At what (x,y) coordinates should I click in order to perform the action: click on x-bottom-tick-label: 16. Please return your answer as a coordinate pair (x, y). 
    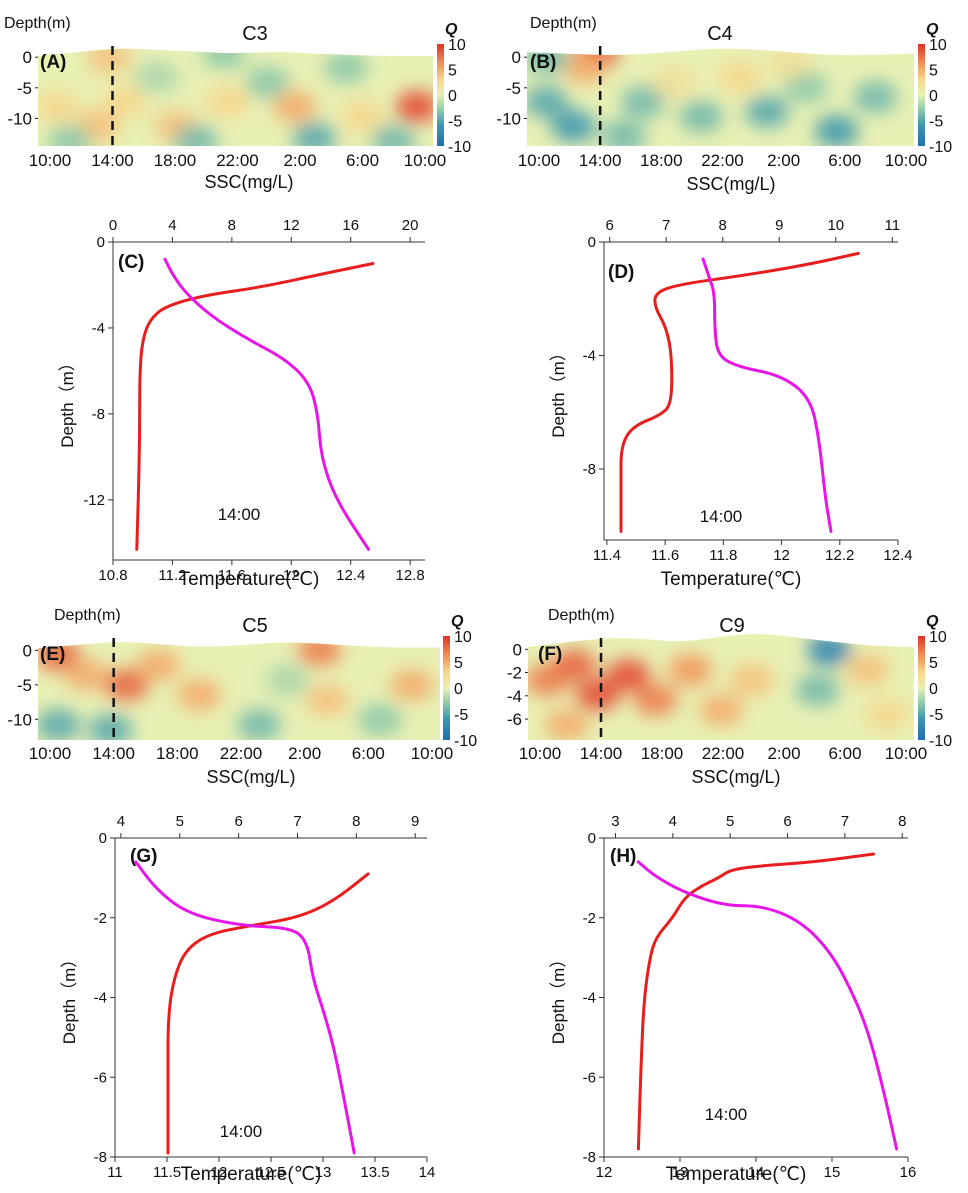
    Looking at the image, I should click on (908, 1172).